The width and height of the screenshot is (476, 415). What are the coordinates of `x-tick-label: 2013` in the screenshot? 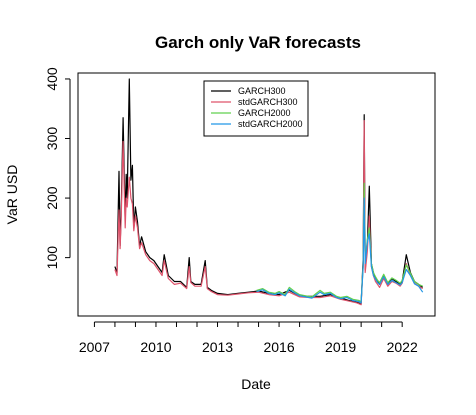 It's located at (217, 347).